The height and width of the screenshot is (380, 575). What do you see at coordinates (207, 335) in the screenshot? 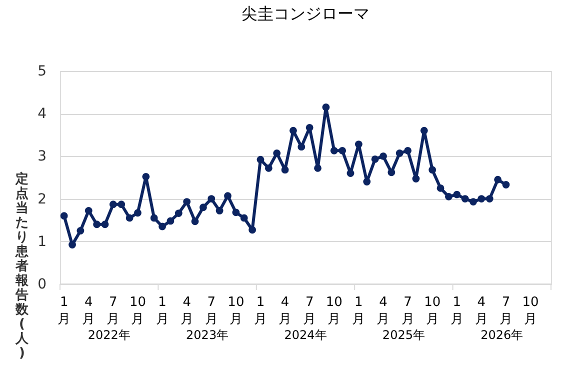
I see `text: 2023年` at bounding box center [207, 335].